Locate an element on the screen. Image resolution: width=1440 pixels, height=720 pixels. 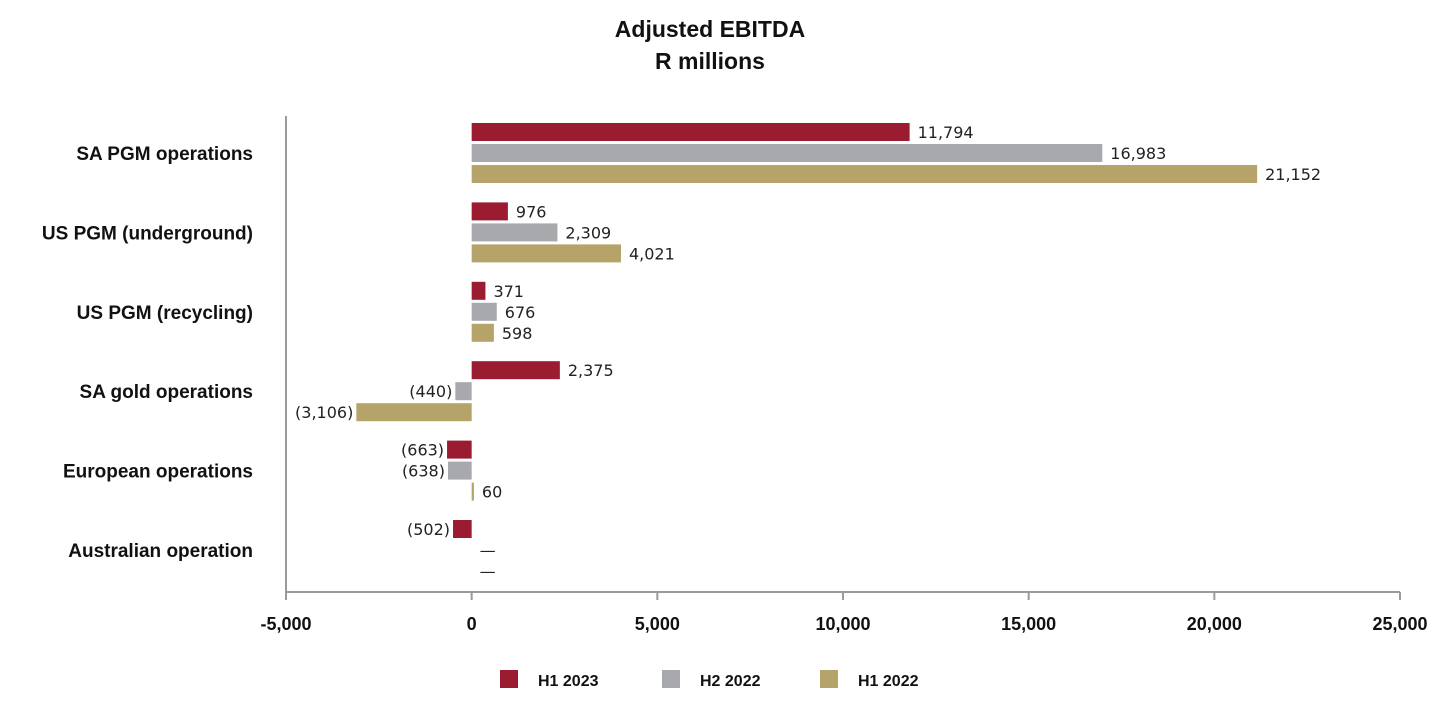
data-label-h1-2022: 21,152 is located at coordinates (1293, 174).